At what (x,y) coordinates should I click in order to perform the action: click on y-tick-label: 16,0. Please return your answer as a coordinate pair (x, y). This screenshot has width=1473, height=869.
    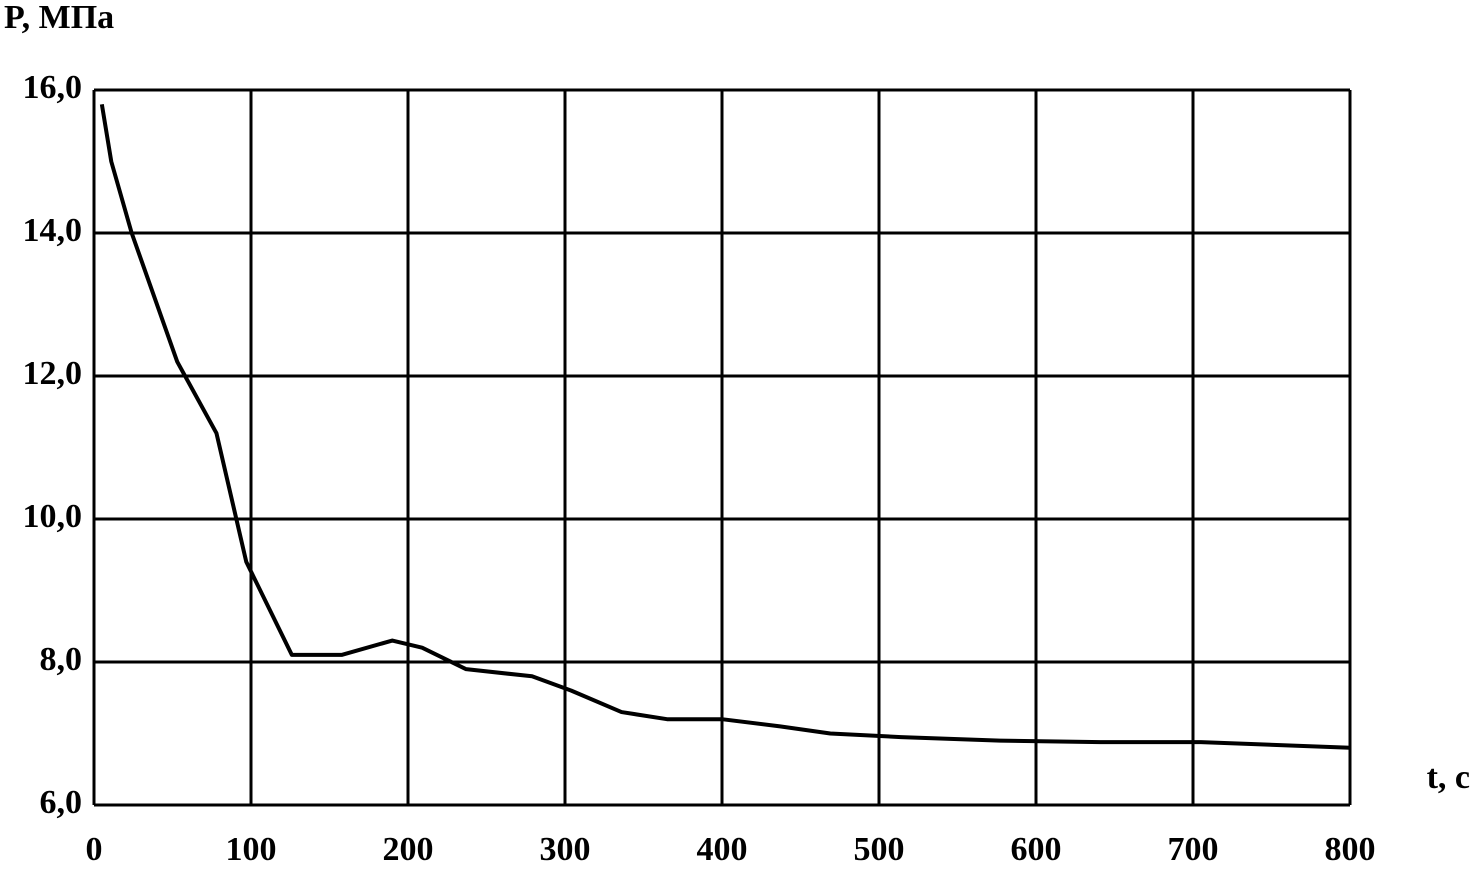
    Looking at the image, I should click on (53, 87).